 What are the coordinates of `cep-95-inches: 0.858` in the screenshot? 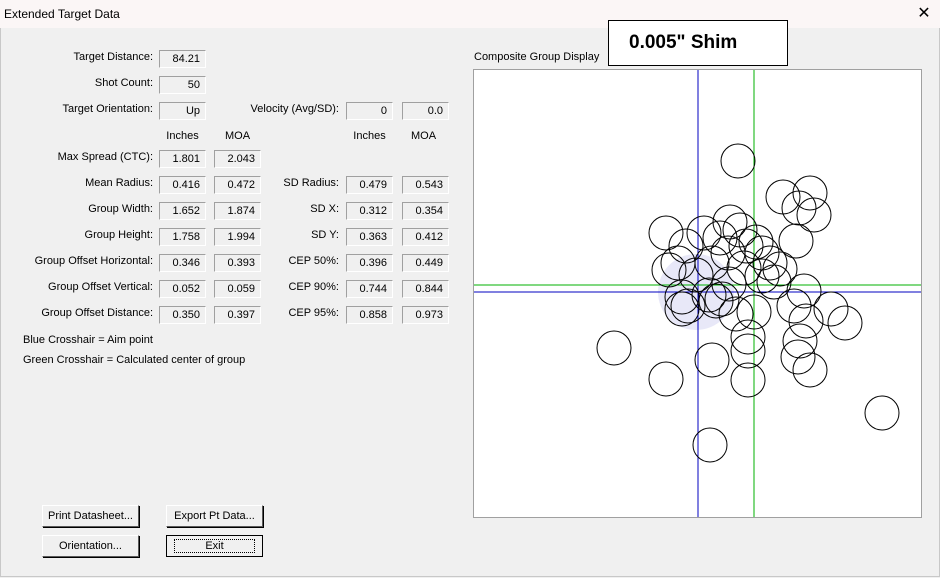 It's located at (369, 315).